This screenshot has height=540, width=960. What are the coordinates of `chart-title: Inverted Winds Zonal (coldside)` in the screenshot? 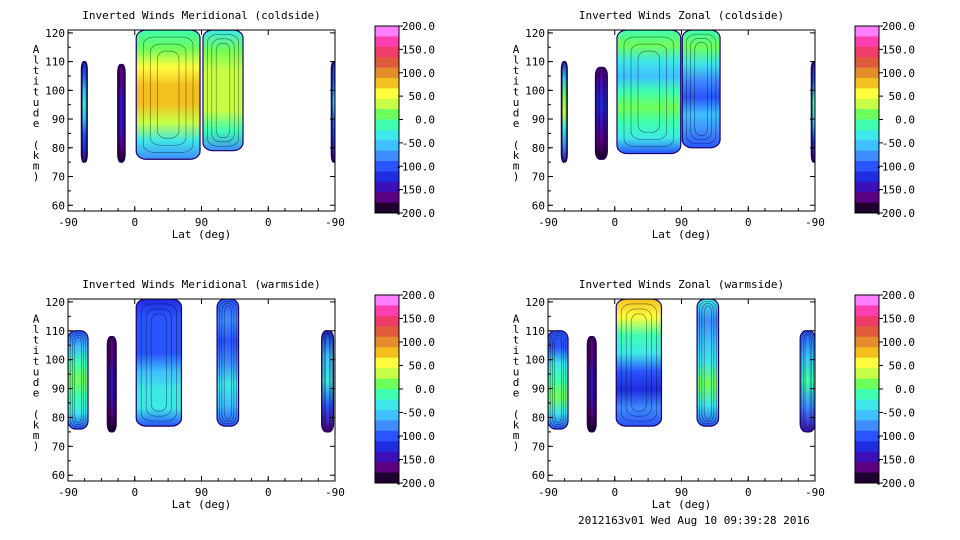 It's located at (681, 15).